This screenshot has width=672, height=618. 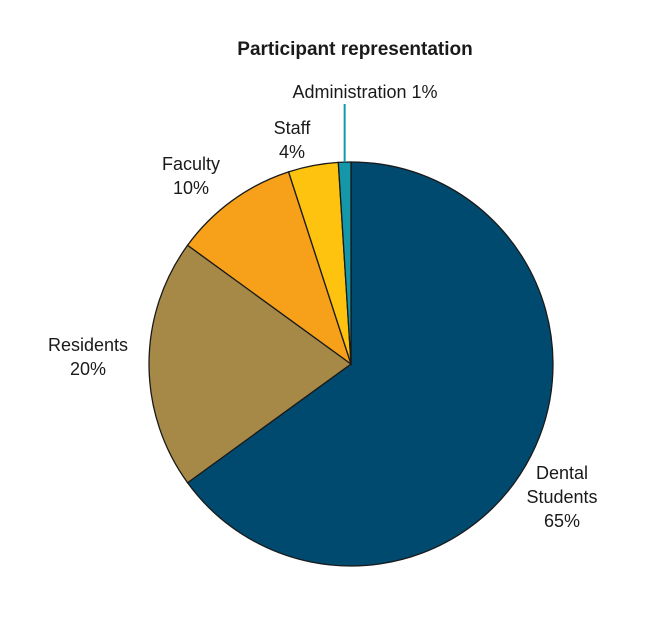 What do you see at coordinates (364, 92) in the screenshot?
I see `slice-label-administration: Administration 1%` at bounding box center [364, 92].